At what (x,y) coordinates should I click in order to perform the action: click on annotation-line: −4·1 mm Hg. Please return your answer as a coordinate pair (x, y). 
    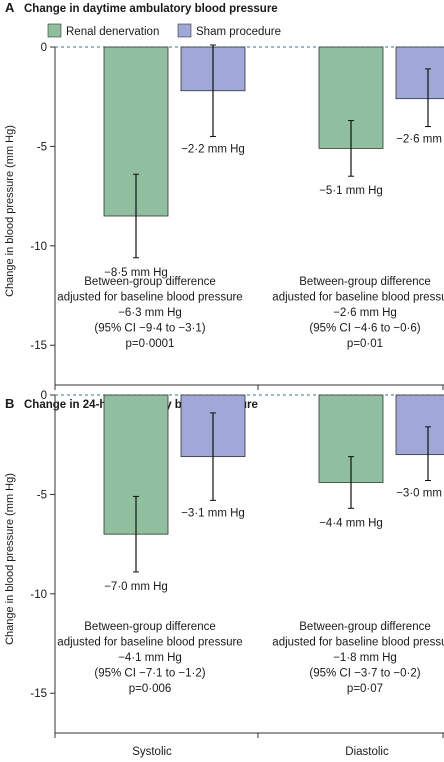
    Looking at the image, I should click on (150, 658).